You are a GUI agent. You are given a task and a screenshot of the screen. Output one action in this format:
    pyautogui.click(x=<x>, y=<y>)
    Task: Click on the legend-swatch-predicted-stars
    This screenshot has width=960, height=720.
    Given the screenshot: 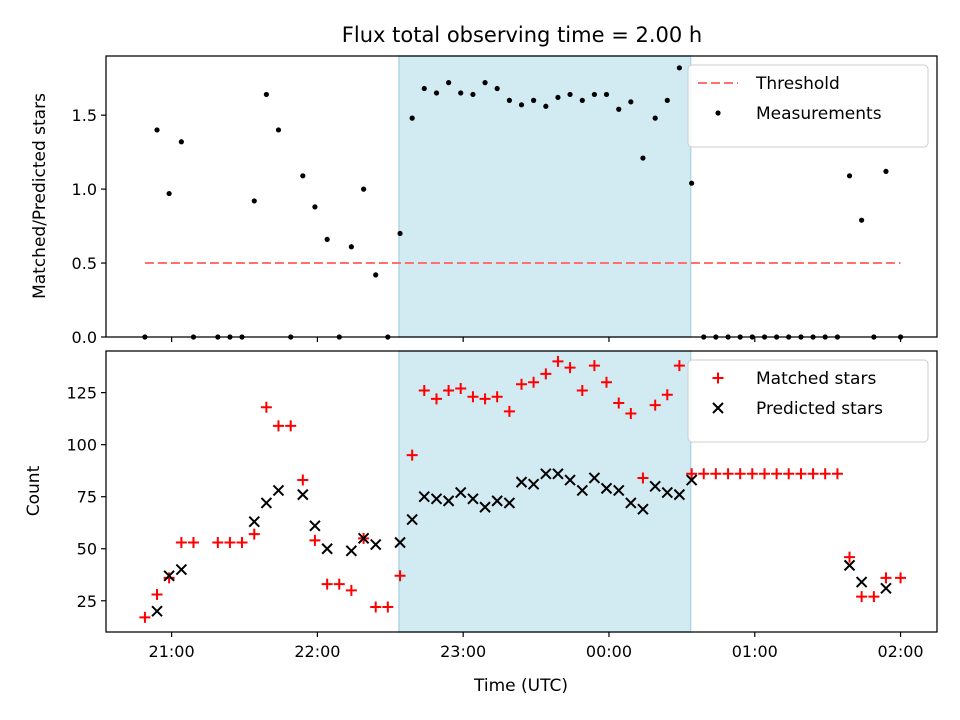 What is the action you would take?
    pyautogui.click(x=718, y=408)
    